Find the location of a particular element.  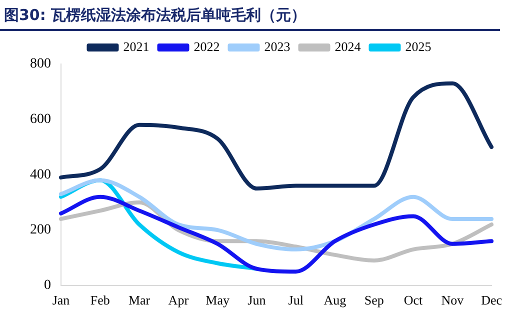

x-tick-label: Aug is located at coordinates (335, 300).